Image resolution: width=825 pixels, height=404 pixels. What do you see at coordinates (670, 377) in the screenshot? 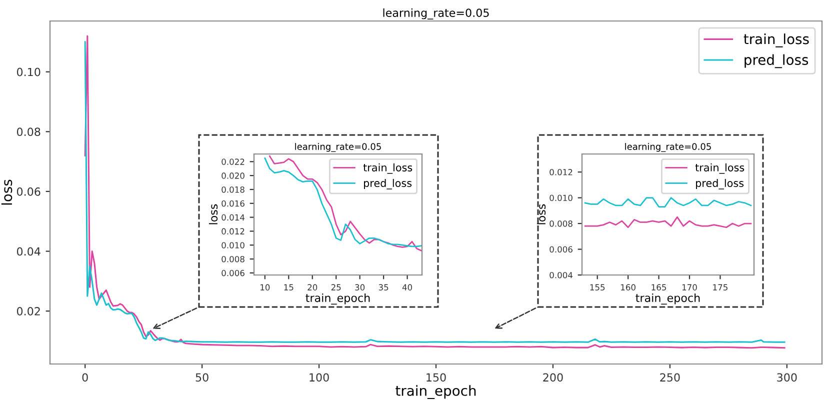
I see `x-tick-label: 250` at bounding box center [670, 377].